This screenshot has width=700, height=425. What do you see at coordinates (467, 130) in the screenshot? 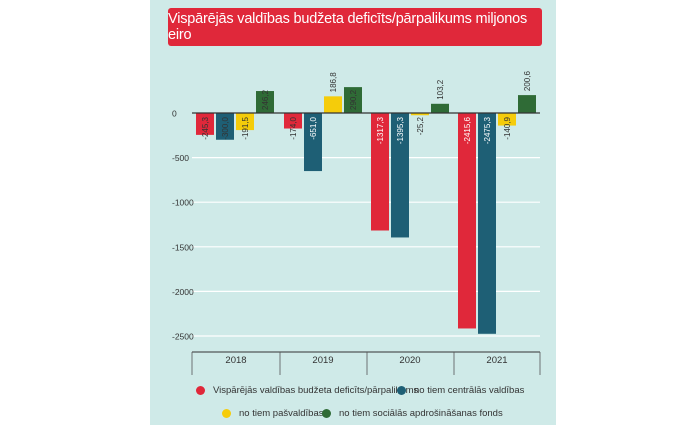
I see `bar-value-label: -2415,6` at bounding box center [467, 130].